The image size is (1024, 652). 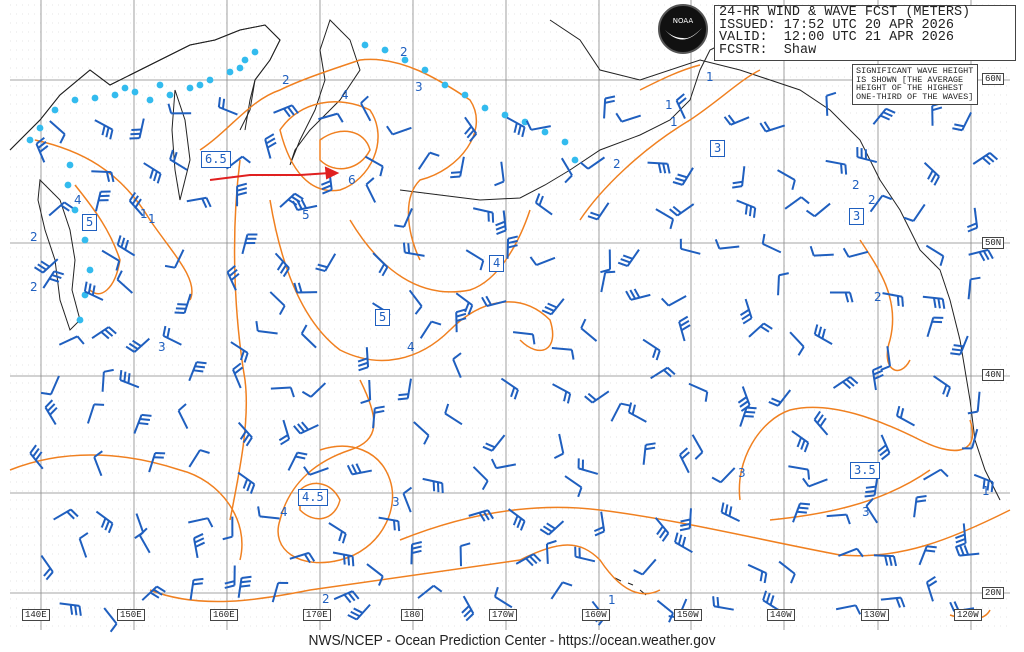 What do you see at coordinates (875, 615) in the screenshot?
I see `lon-label: 130W` at bounding box center [875, 615].